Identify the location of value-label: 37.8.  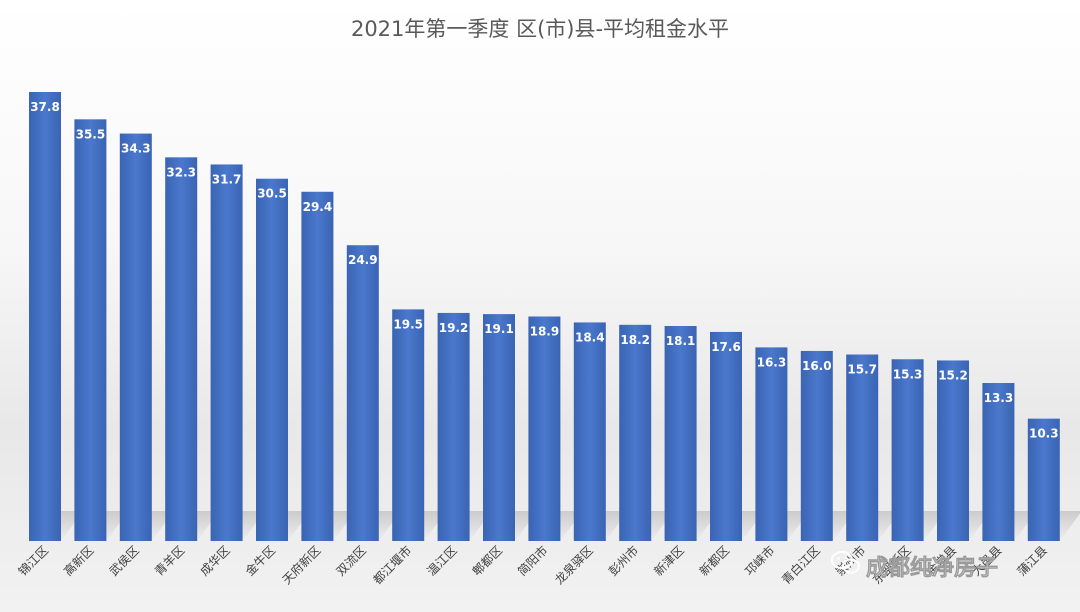
(45, 107).